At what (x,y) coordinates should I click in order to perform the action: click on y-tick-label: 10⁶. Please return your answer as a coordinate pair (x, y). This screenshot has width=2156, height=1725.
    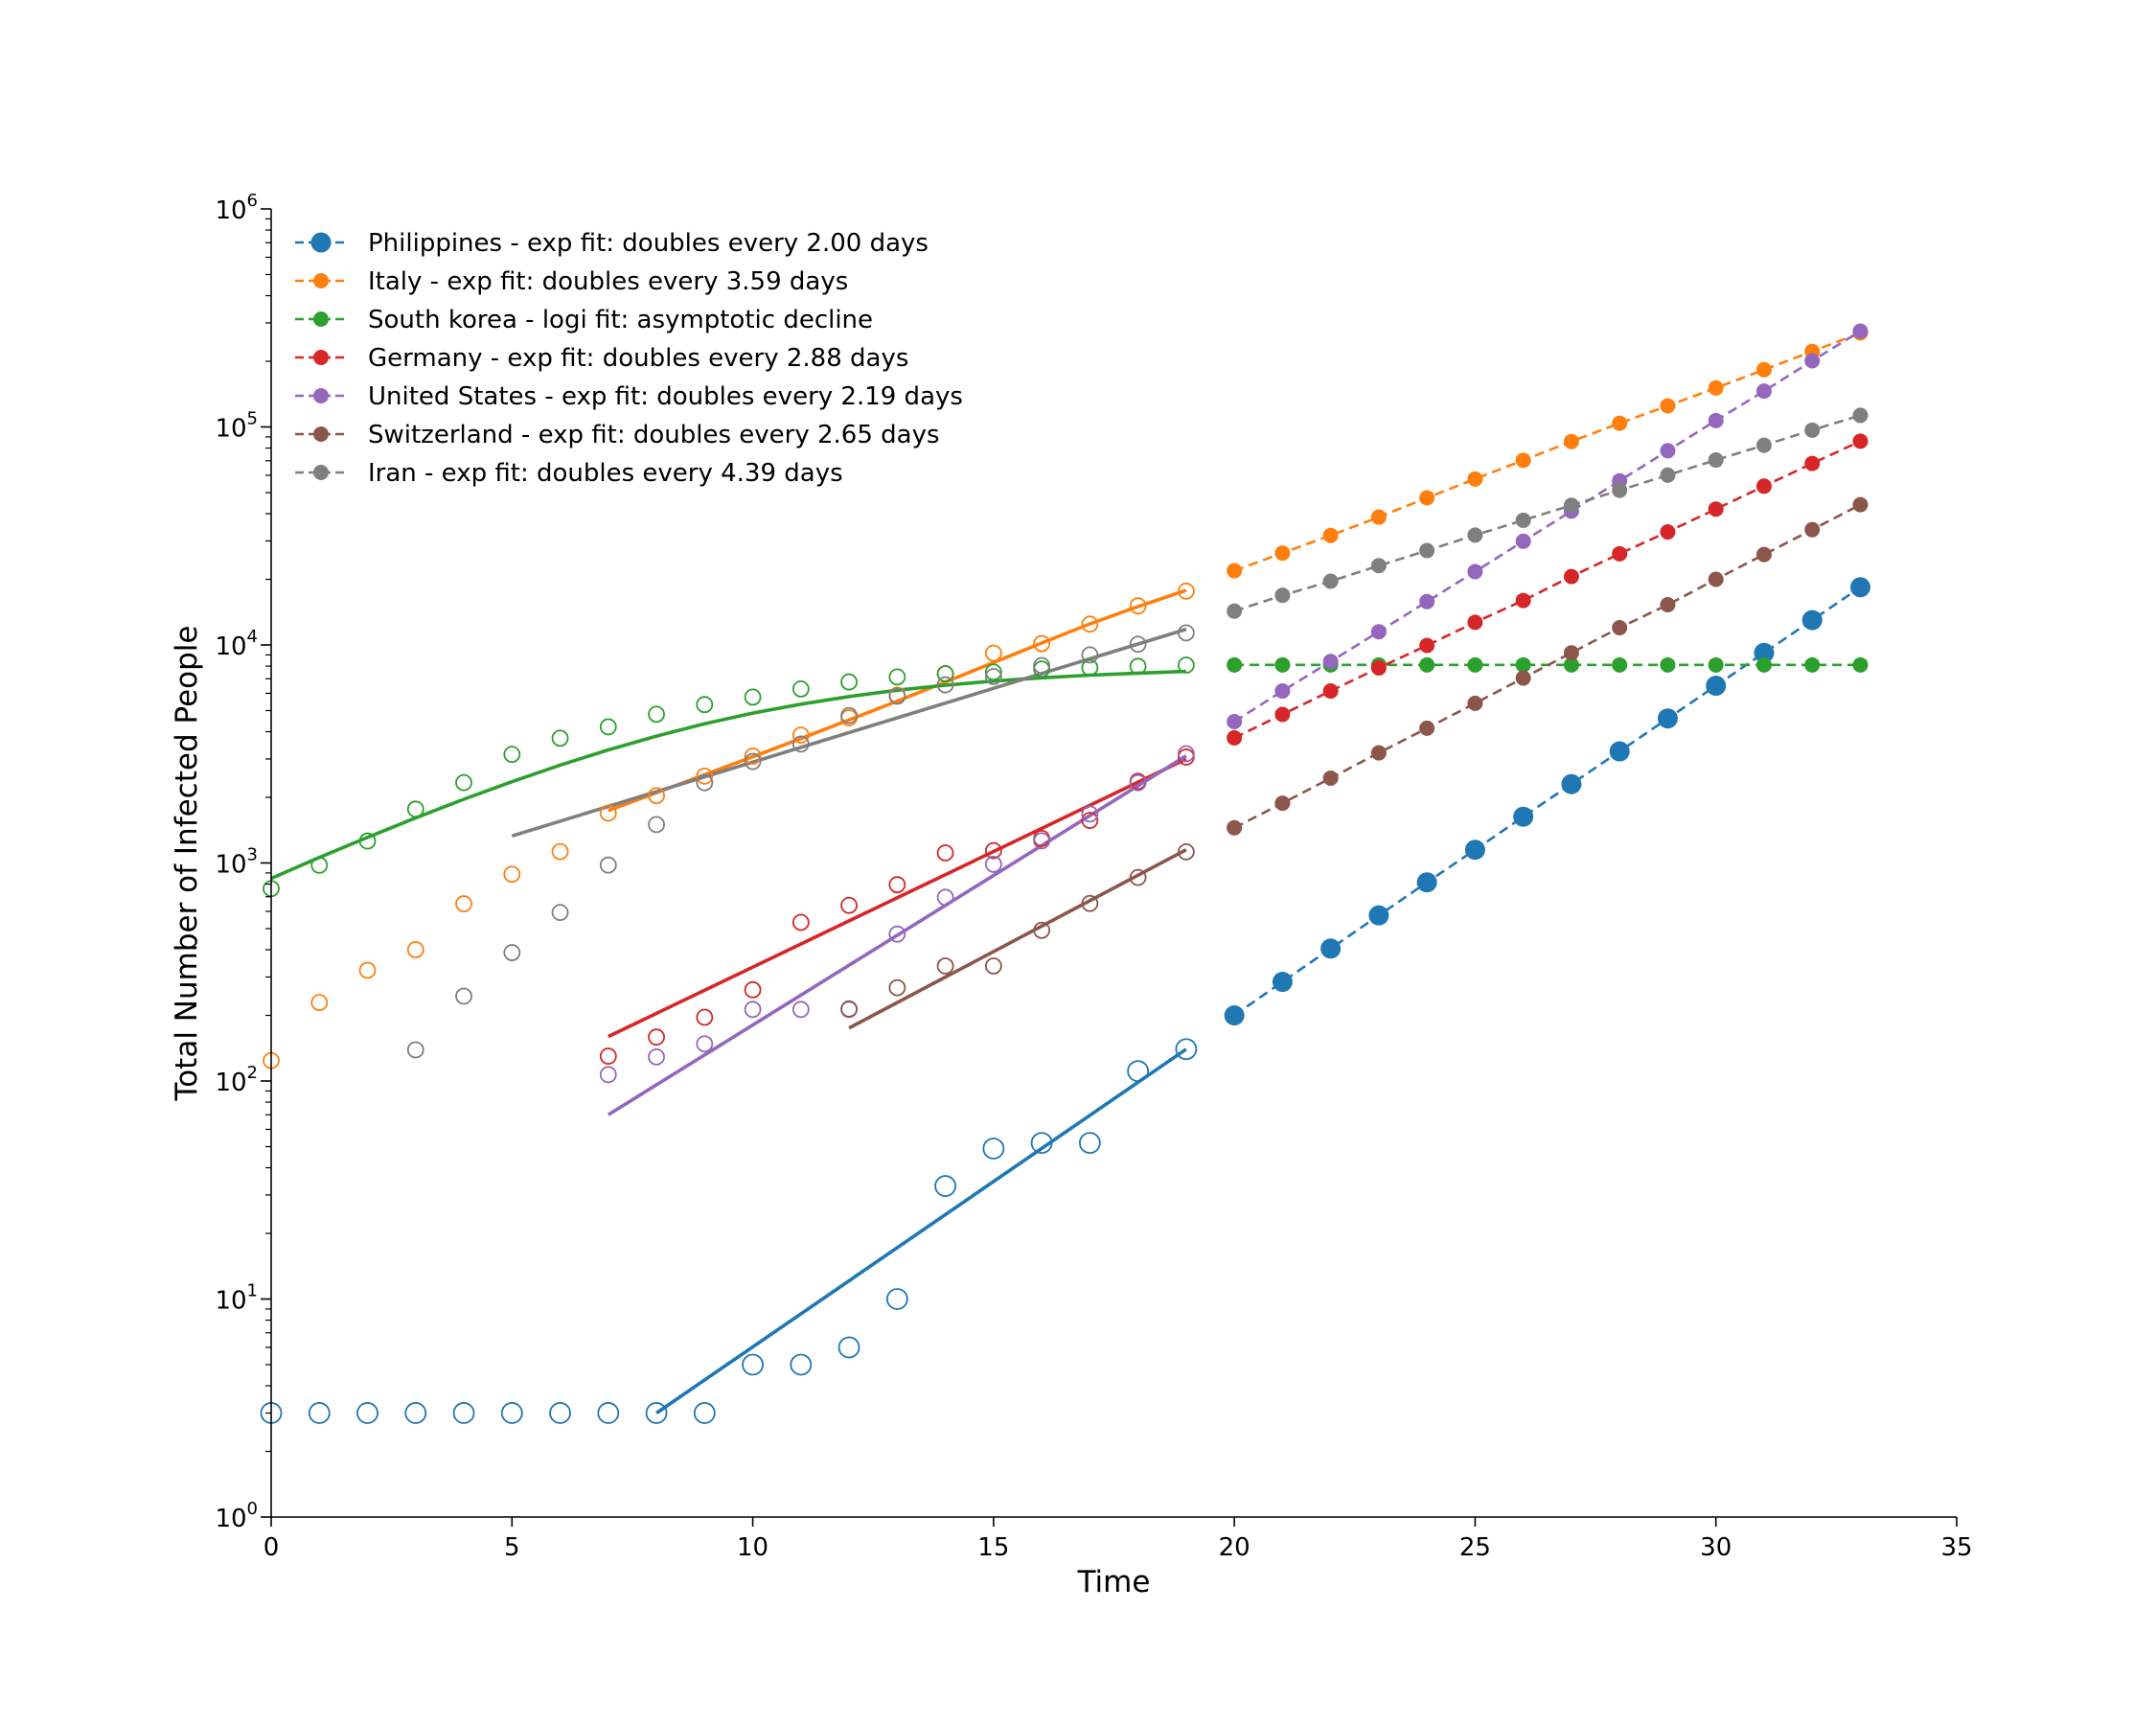
    Looking at the image, I should click on (236, 208).